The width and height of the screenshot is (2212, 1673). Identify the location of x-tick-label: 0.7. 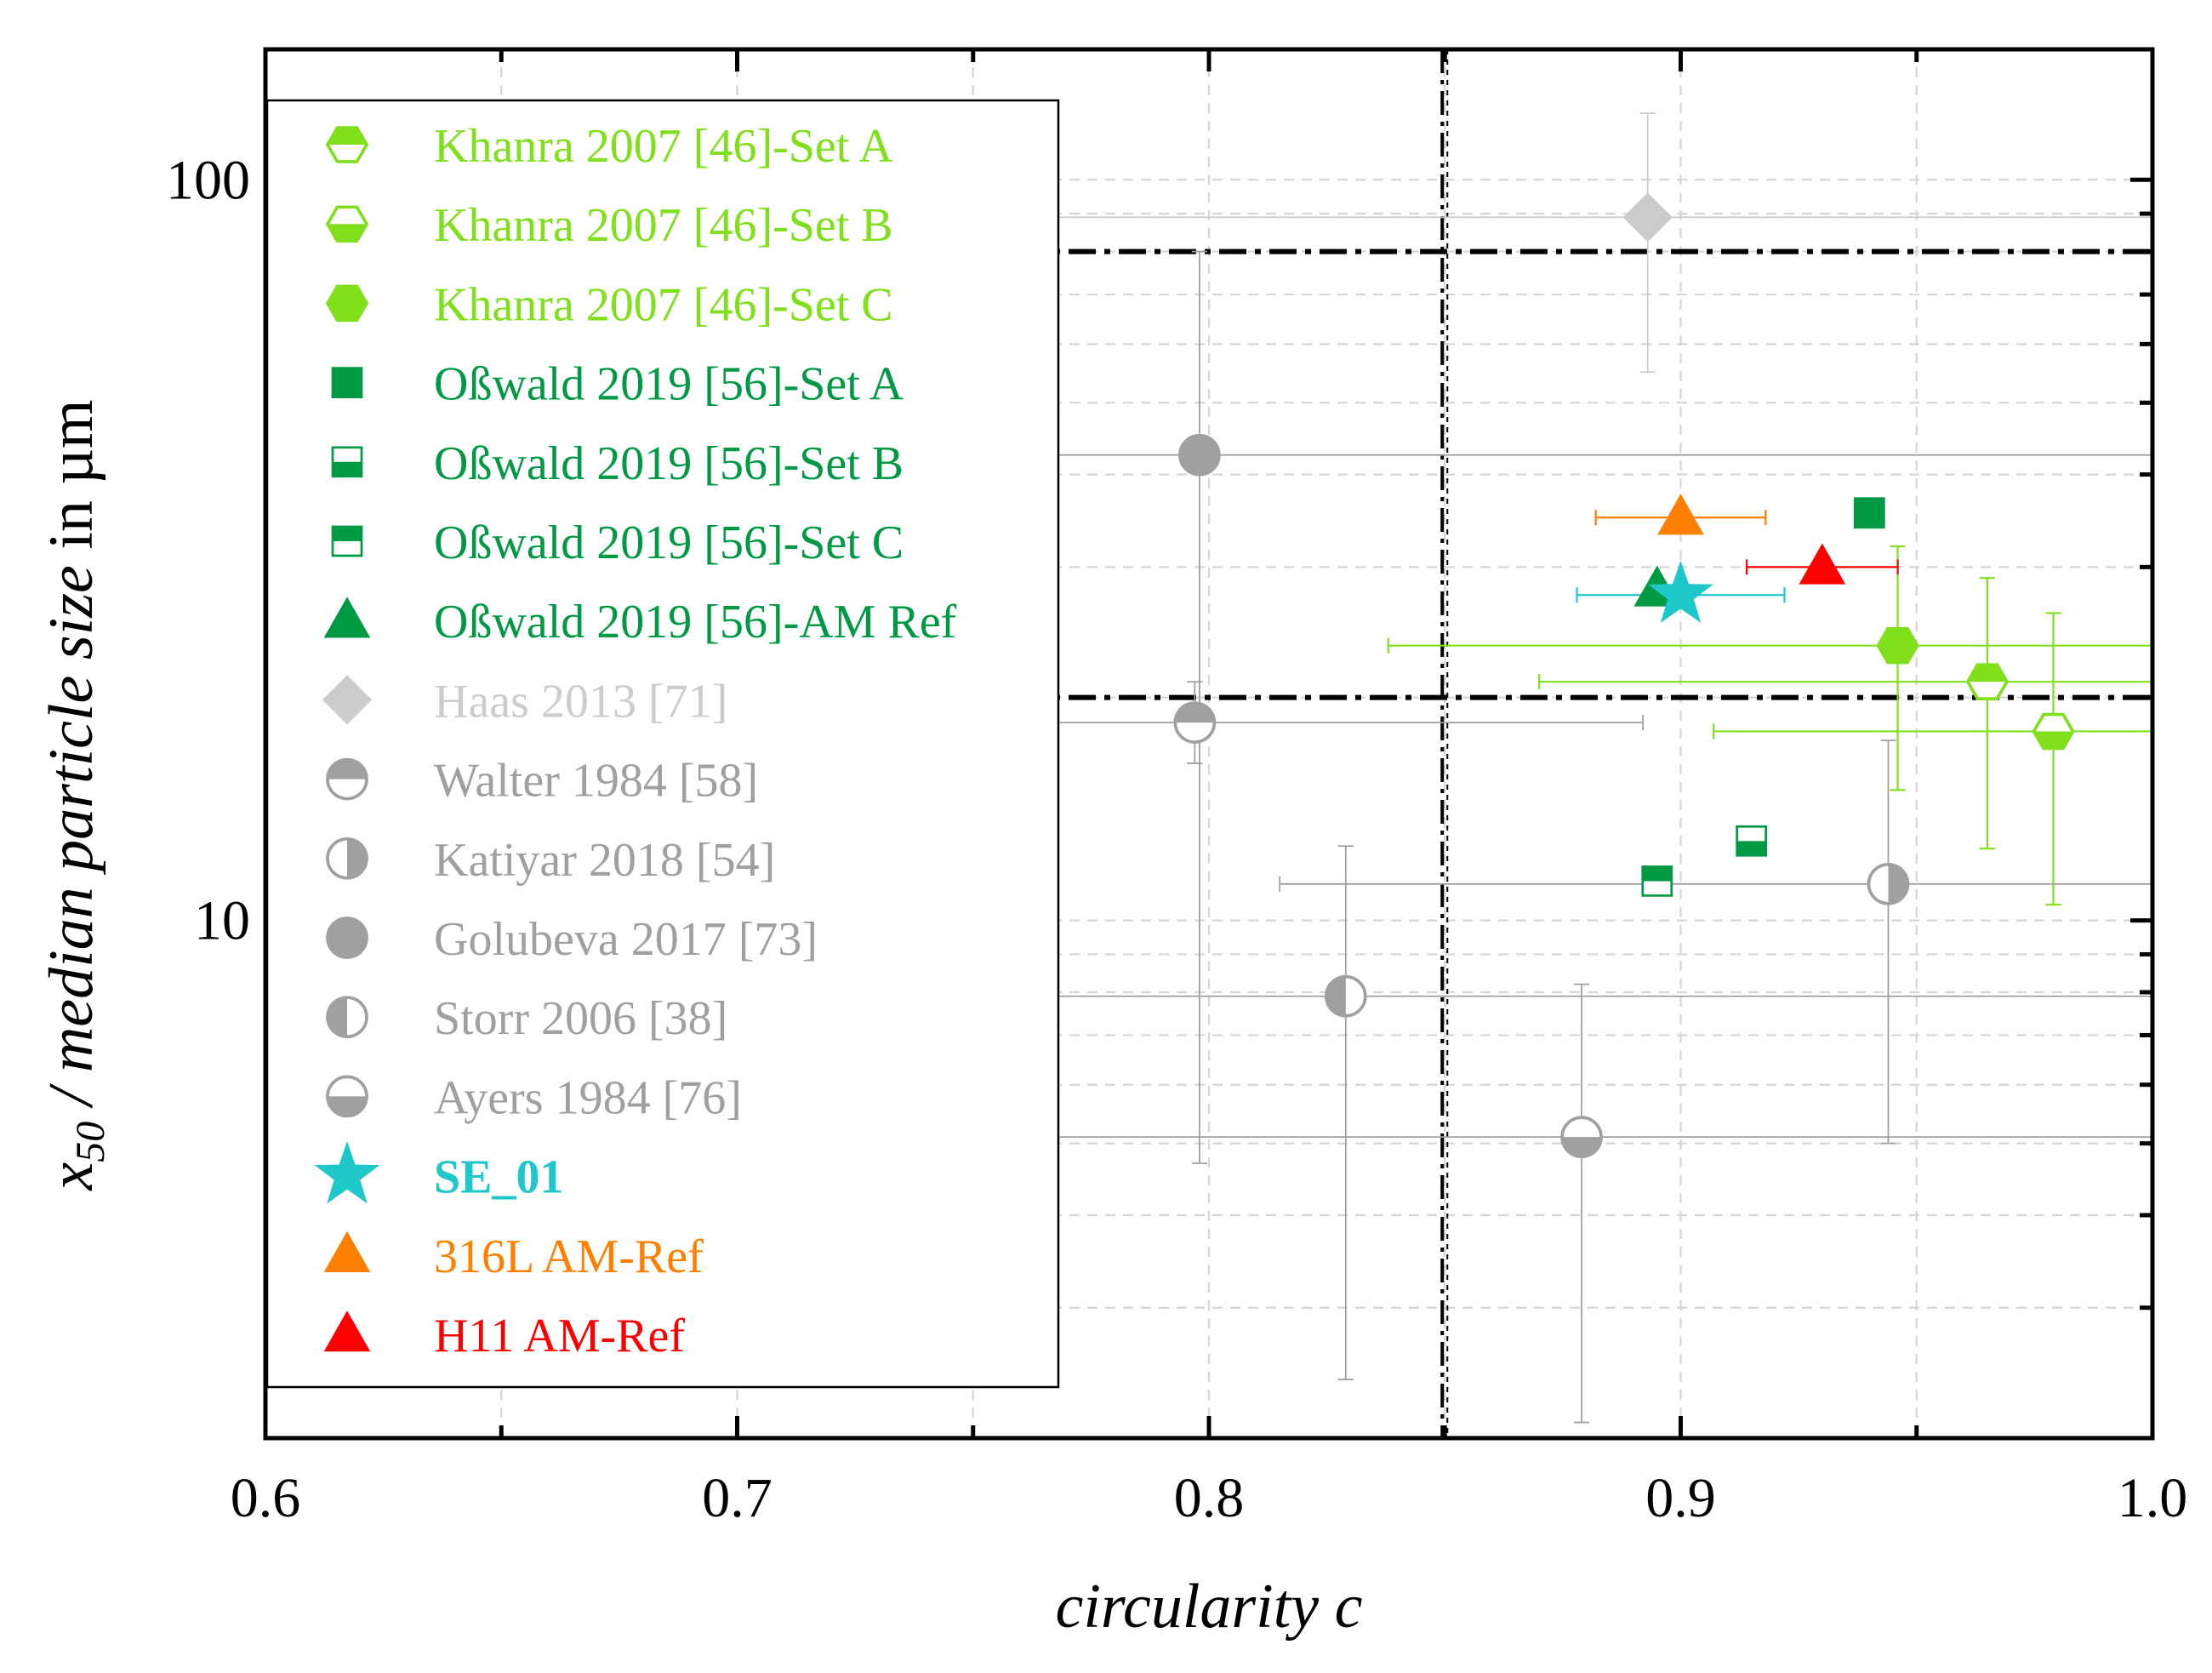
(737, 1498).